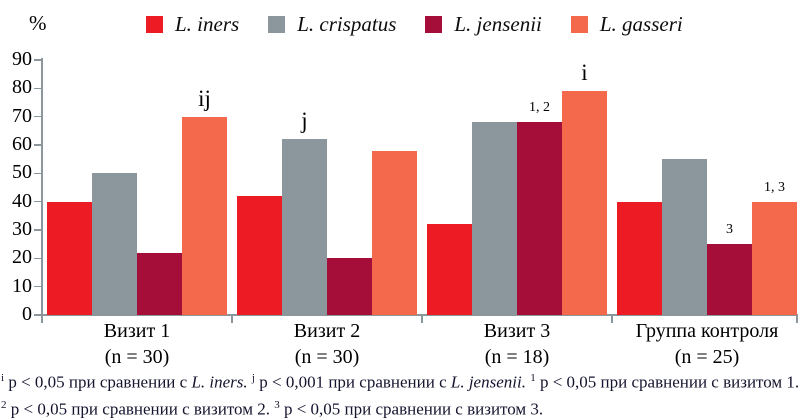 The image size is (800, 418). What do you see at coordinates (707, 344) in the screenshot?
I see `x-category-label: Группа контроля (n = 25)` at bounding box center [707, 344].